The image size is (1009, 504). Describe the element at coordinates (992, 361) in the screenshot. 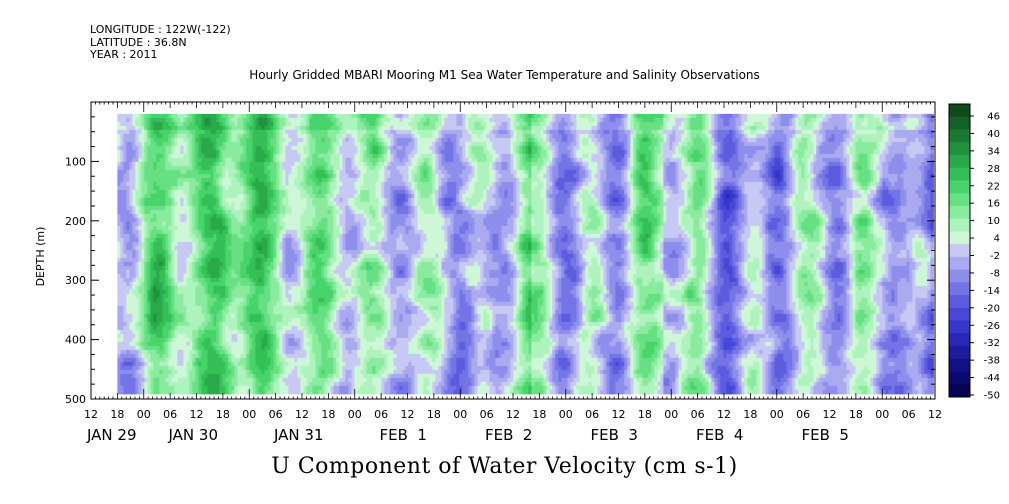

I see `colorbar-label: -38` at that location.